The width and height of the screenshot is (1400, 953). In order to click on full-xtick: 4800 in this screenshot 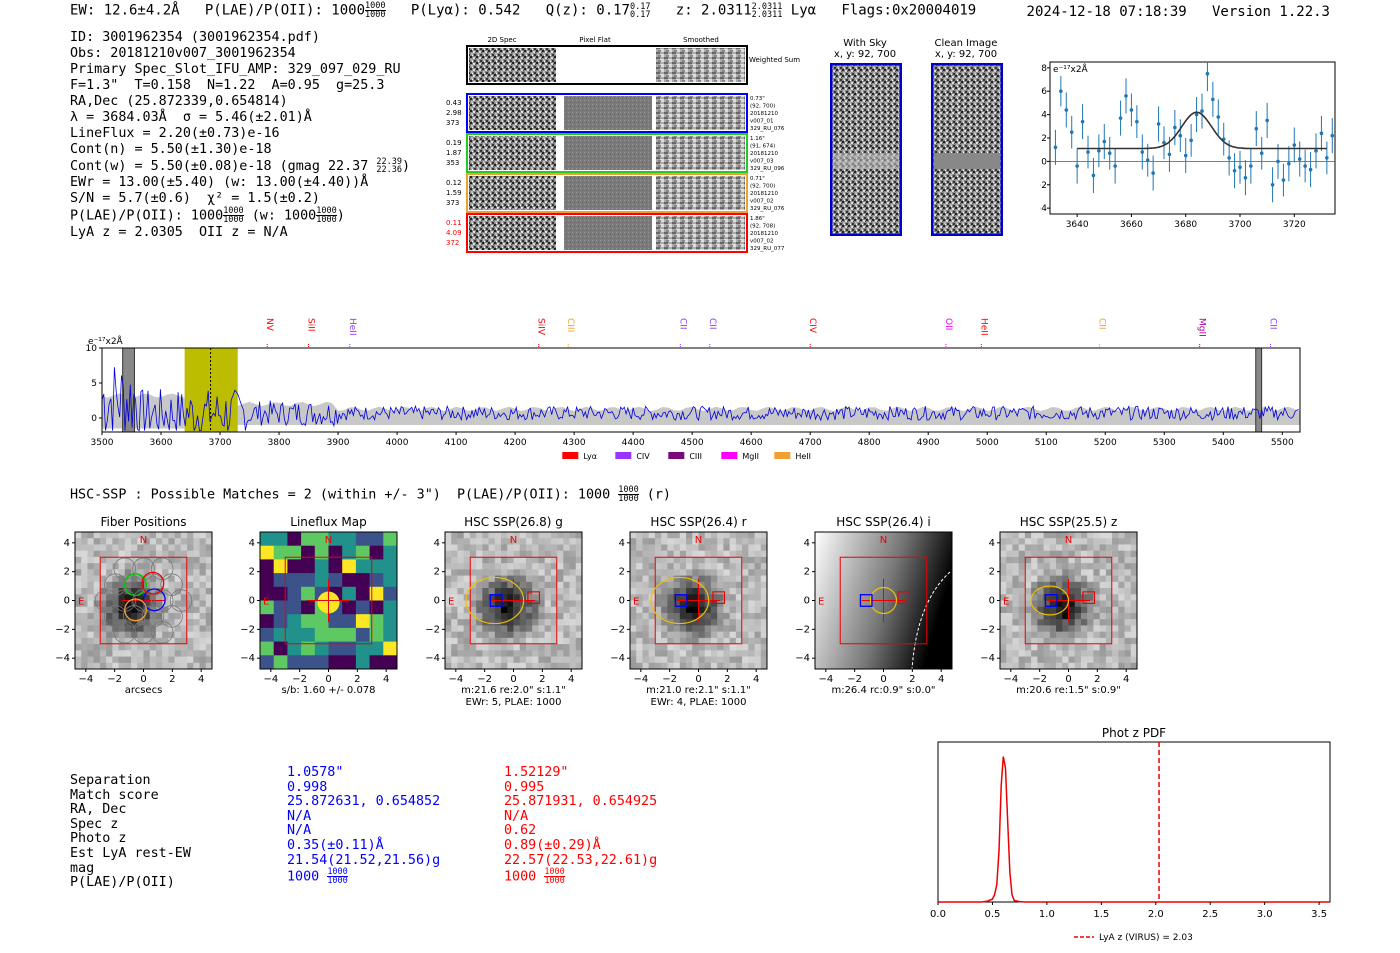, I will do `click(869, 443)`.